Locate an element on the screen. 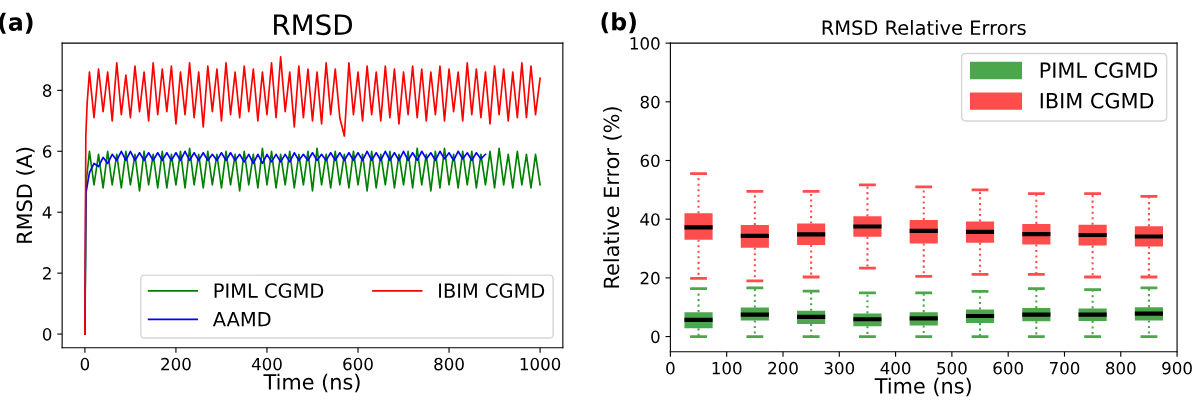 This screenshot has height=403, width=1195. legend-label: AAMD is located at coordinates (241, 319).